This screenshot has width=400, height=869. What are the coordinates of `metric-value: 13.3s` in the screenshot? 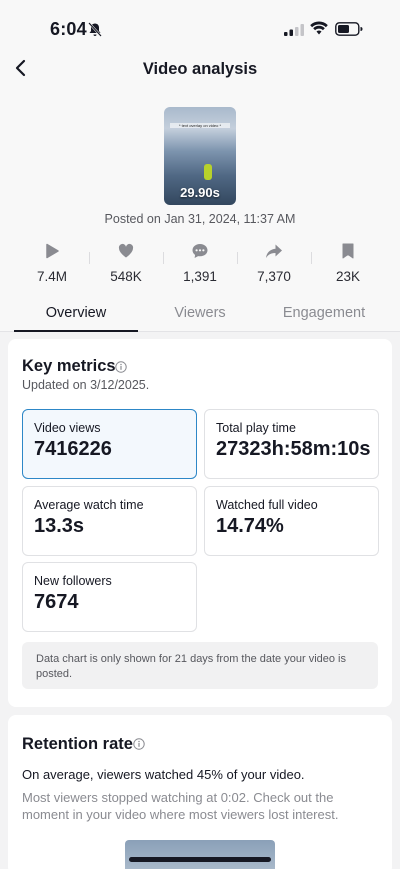 It's located at (59, 526).